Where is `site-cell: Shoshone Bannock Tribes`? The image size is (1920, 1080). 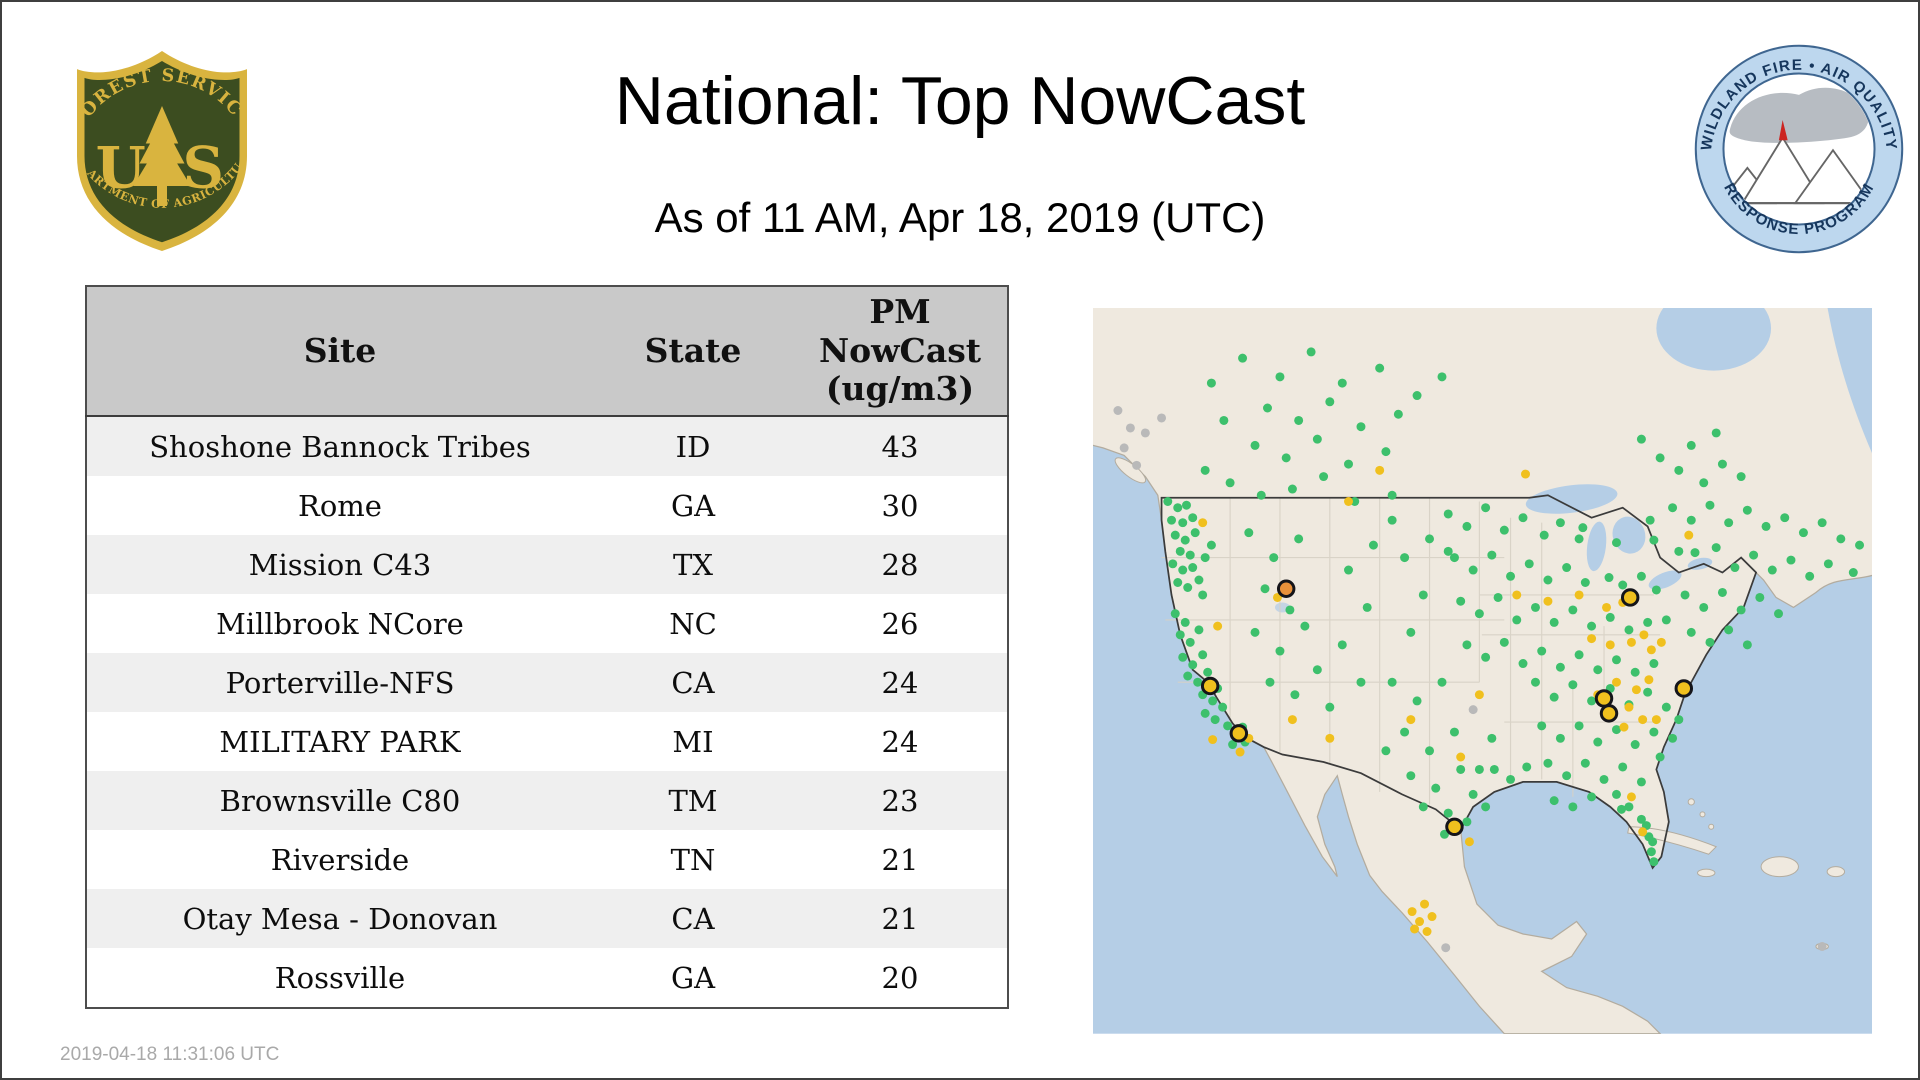
site-cell: Shoshone Bannock Tribes is located at coordinates (340, 446).